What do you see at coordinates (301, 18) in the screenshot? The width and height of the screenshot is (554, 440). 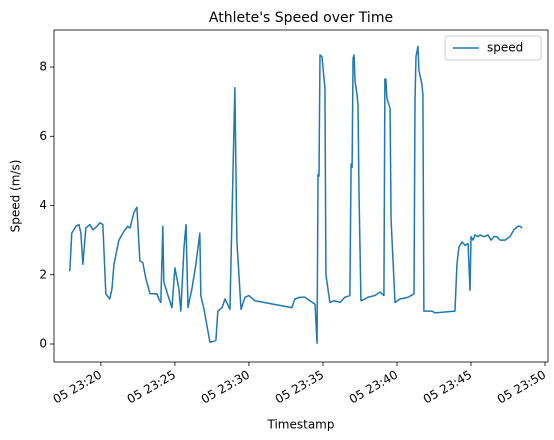 I see `chart-title: Athlete's Speed over Time` at bounding box center [301, 18].